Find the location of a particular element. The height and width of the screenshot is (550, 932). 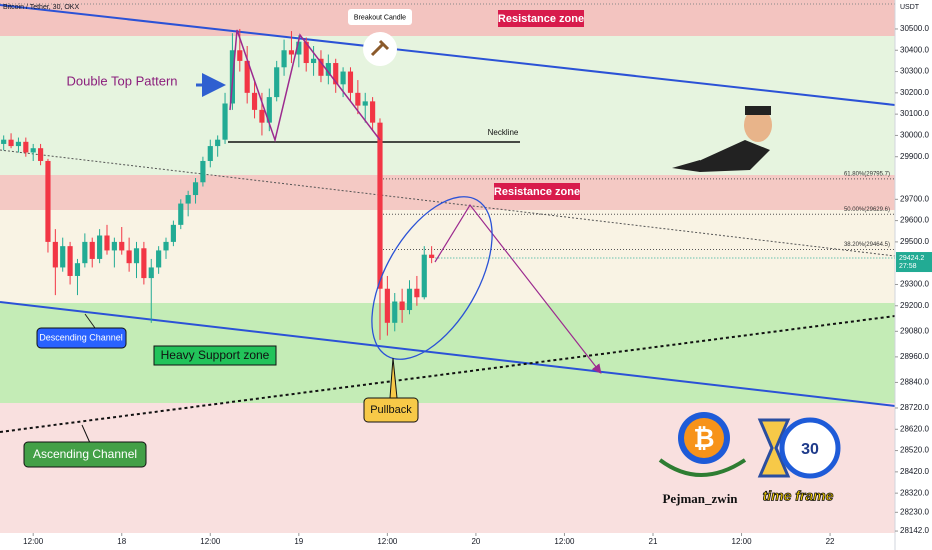

y-tick-label: 29200.0 is located at coordinates (914, 305).